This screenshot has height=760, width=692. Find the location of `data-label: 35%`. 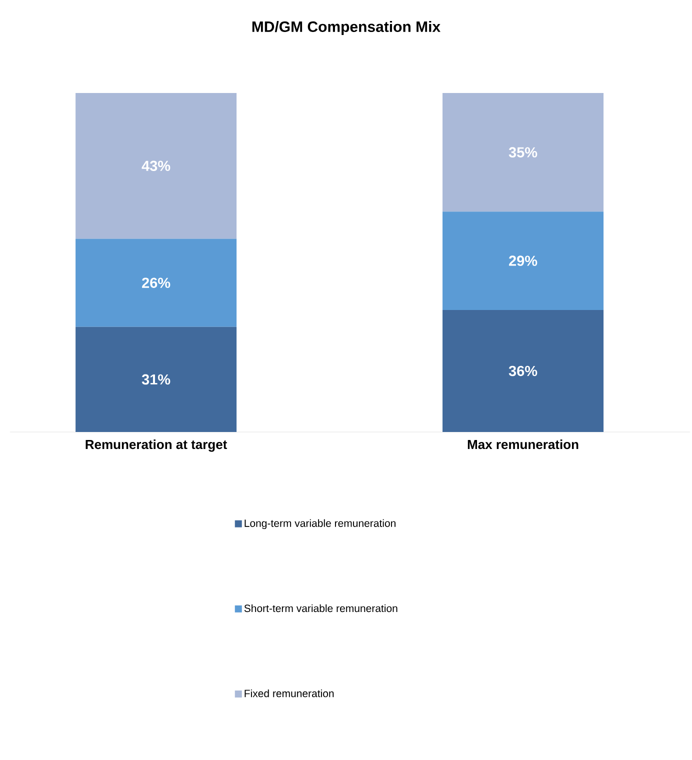

data-label: 35% is located at coordinates (523, 152).